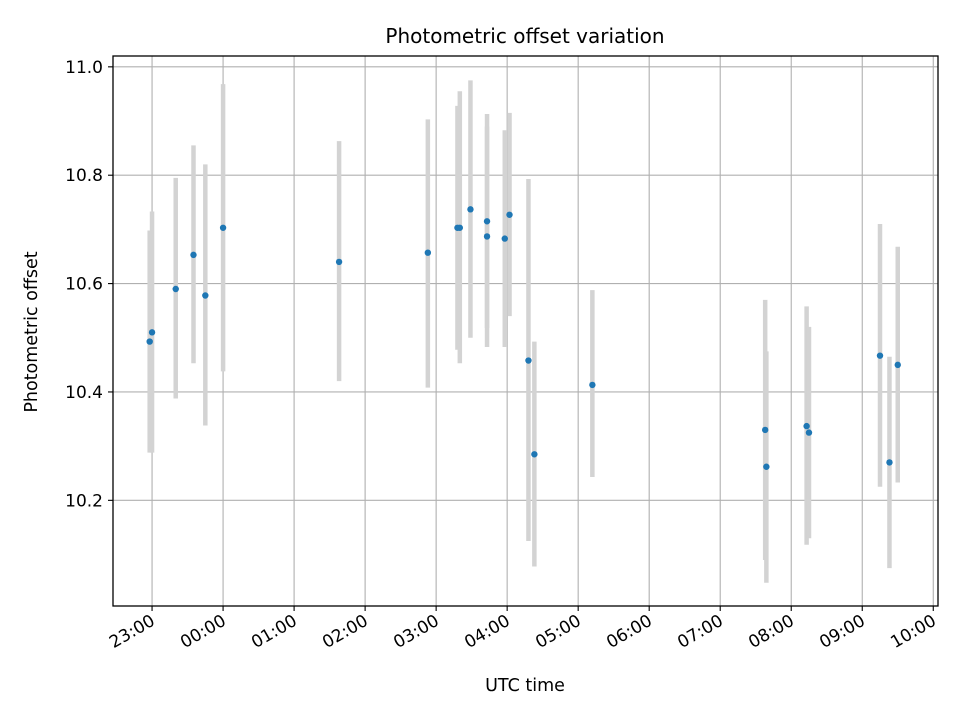 The width and height of the screenshot is (960, 724). I want to click on y-tick-label: 10.4, so click(84, 393).